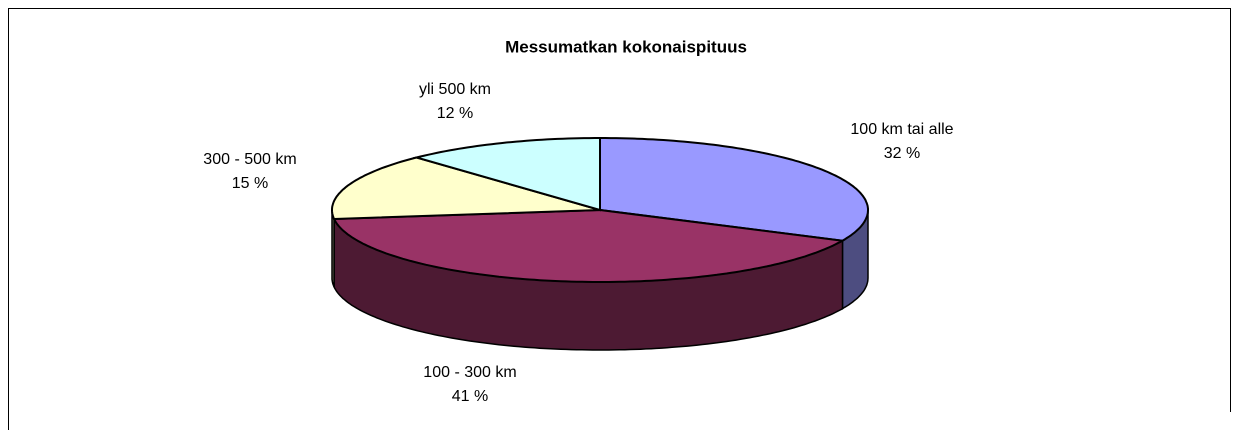  What do you see at coordinates (902, 153) in the screenshot?
I see `slice-value-label: 32 %` at bounding box center [902, 153].